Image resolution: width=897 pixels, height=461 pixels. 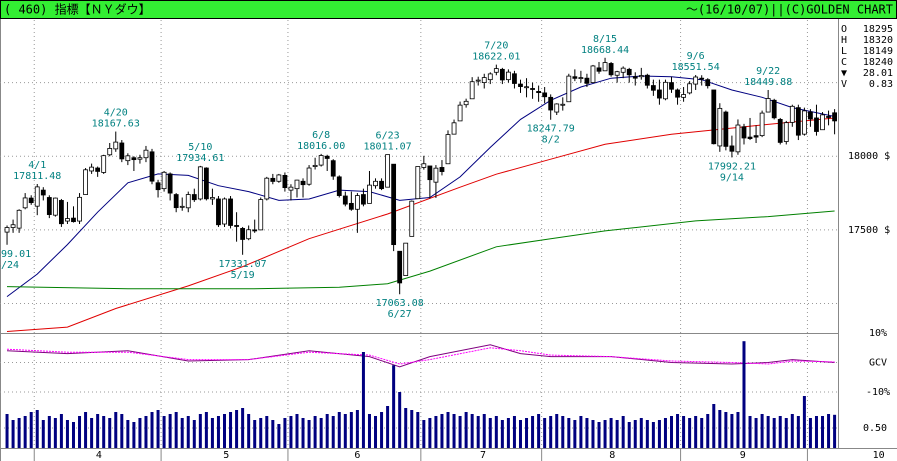 I want to click on info-value: 18149, so click(x=878, y=51).